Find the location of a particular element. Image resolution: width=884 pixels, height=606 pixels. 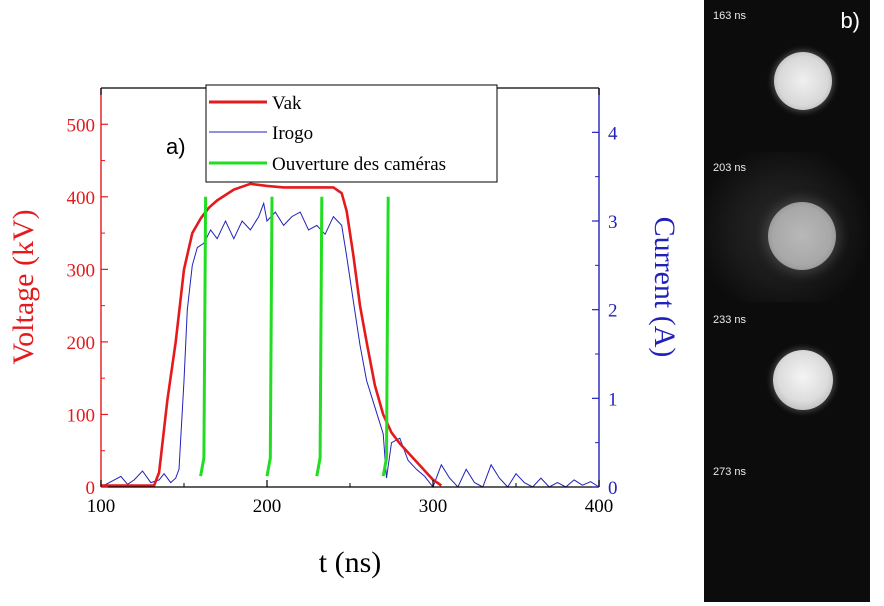

x-tick-label: 400 is located at coordinates (599, 506).